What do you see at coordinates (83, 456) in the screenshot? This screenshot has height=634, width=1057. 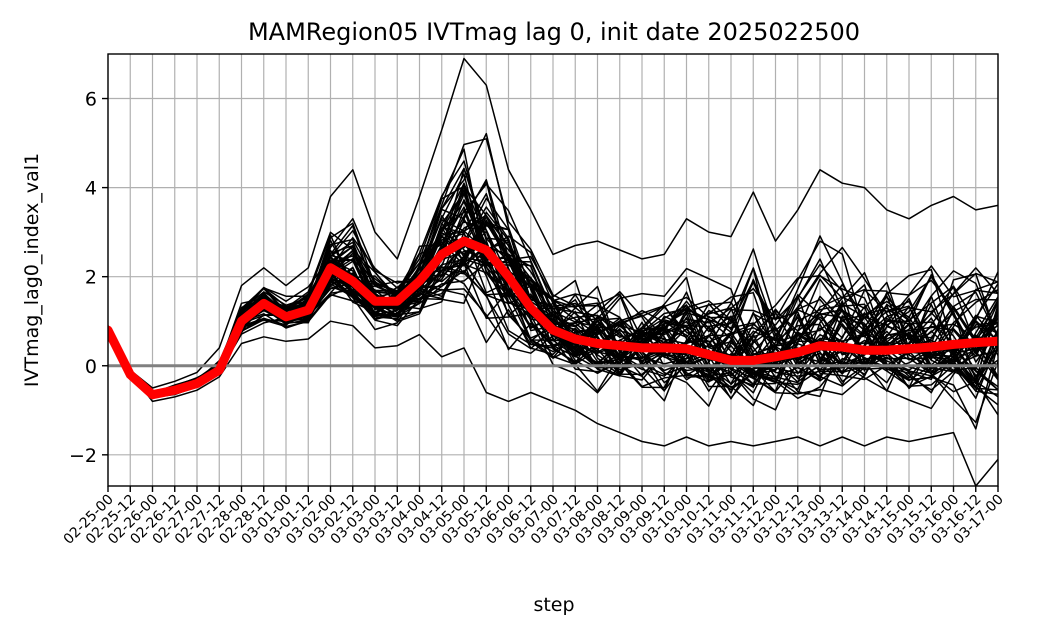 I see `y-tick-label: −2` at bounding box center [83, 456].